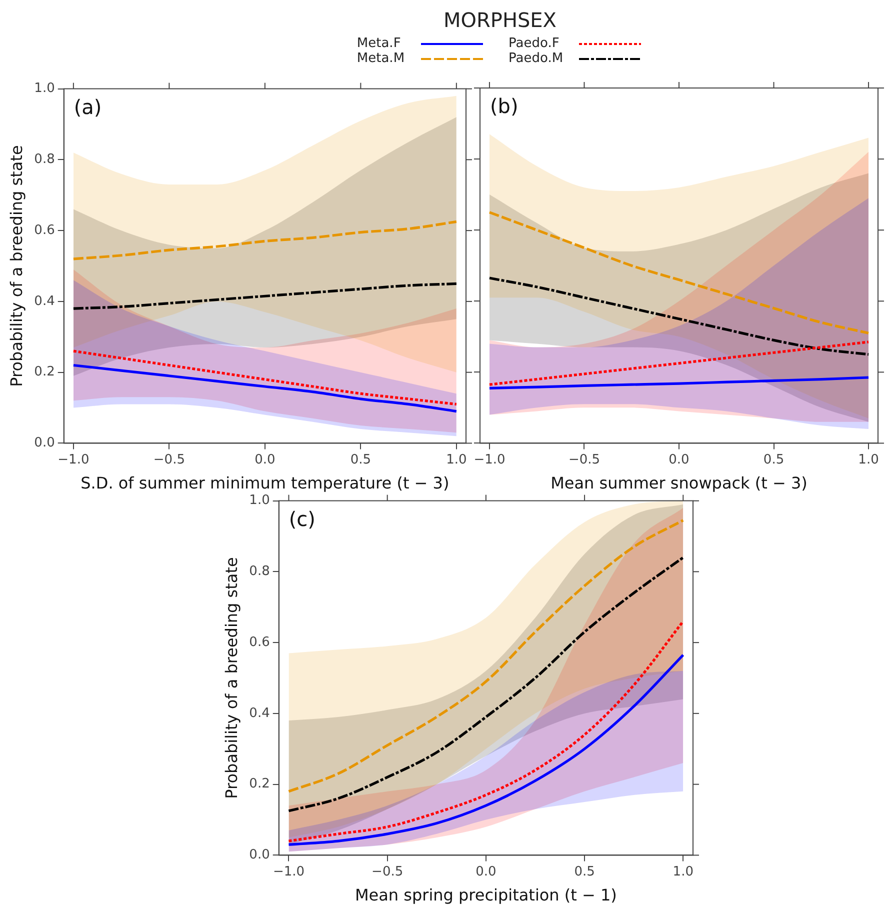 The width and height of the screenshot is (890, 910). Describe the element at coordinates (485, 895) in the screenshot. I see `x-axis-title: Mean spring precipitation (t − 1)` at that location.